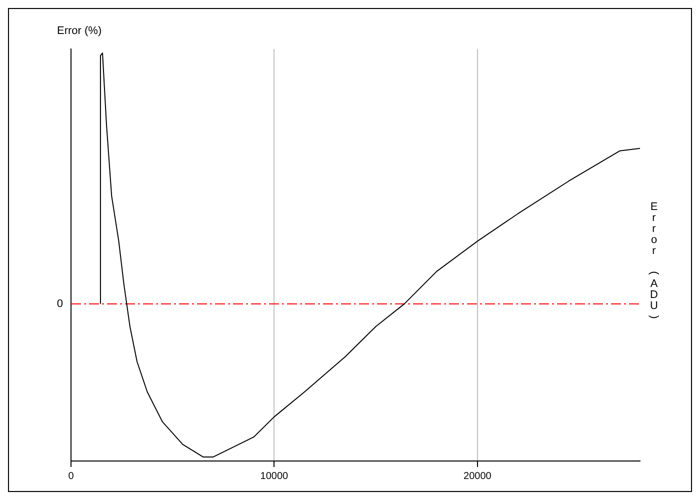  Describe the element at coordinates (654, 260) in the screenshot. I see `text: Error (ADU)` at that location.